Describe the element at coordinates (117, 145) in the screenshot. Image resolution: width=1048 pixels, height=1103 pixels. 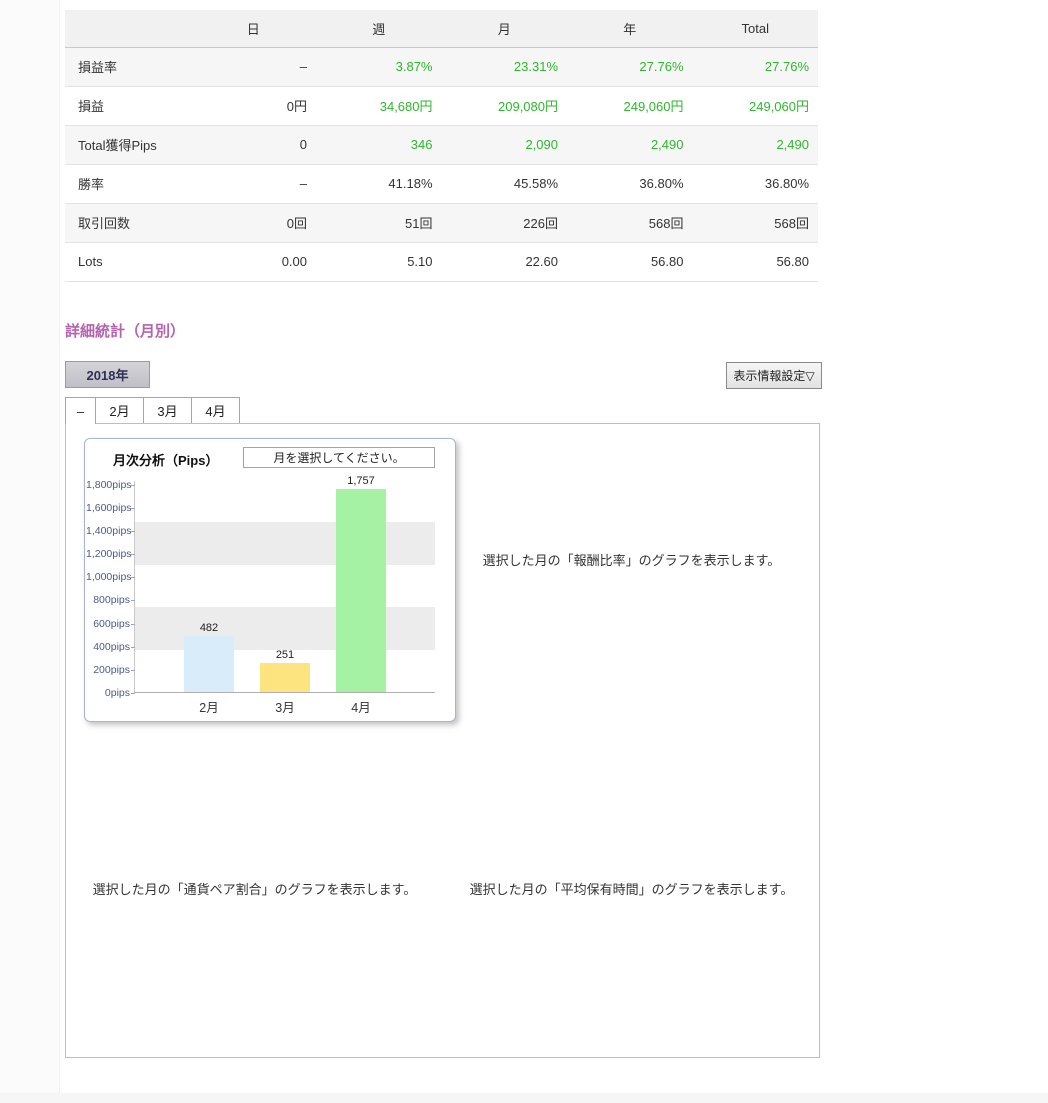
I see `row-label: Total獲得Pips` at that location.